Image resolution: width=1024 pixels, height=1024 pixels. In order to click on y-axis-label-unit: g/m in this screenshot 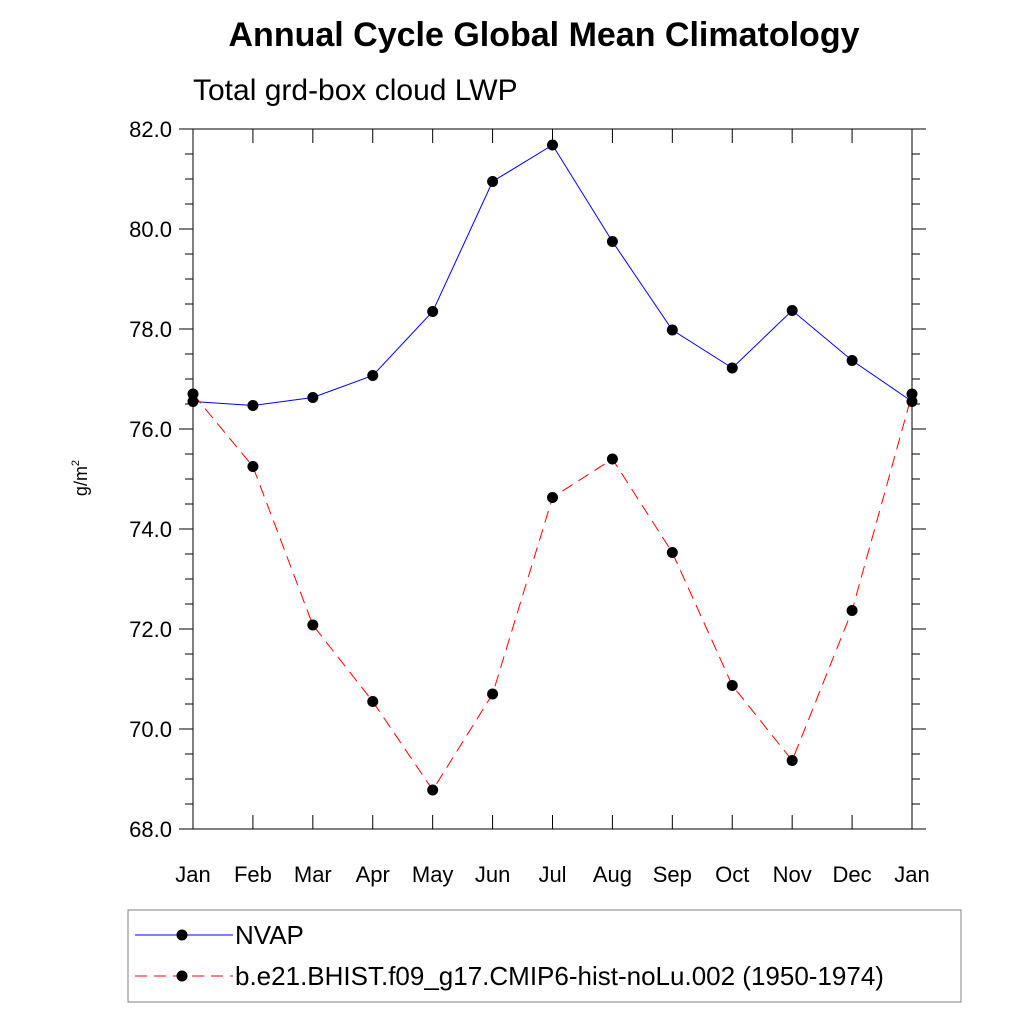, I will do `click(81, 481)`.